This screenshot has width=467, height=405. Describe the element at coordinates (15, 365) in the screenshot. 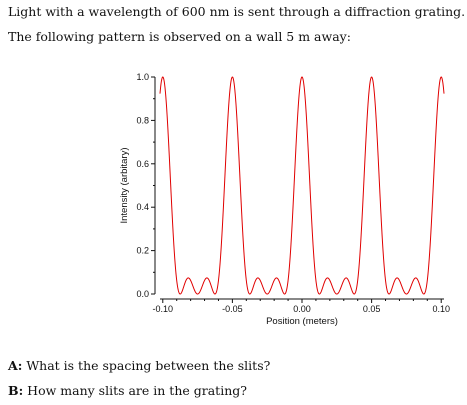

I see `question-a-label: A:` at that location.